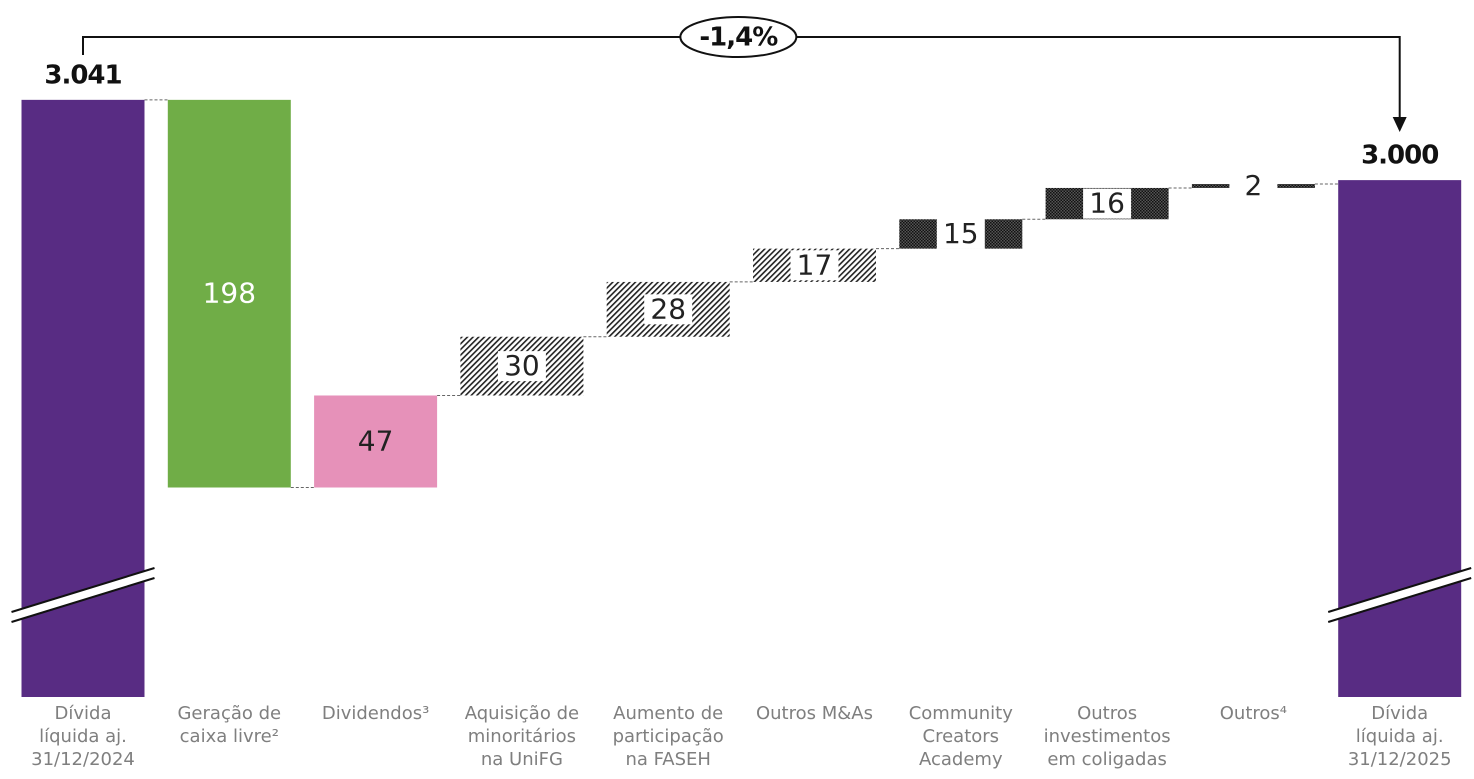  What do you see at coordinates (229, 725) in the screenshot?
I see `x-tick-label: Geração de caixa livre²` at bounding box center [229, 725].